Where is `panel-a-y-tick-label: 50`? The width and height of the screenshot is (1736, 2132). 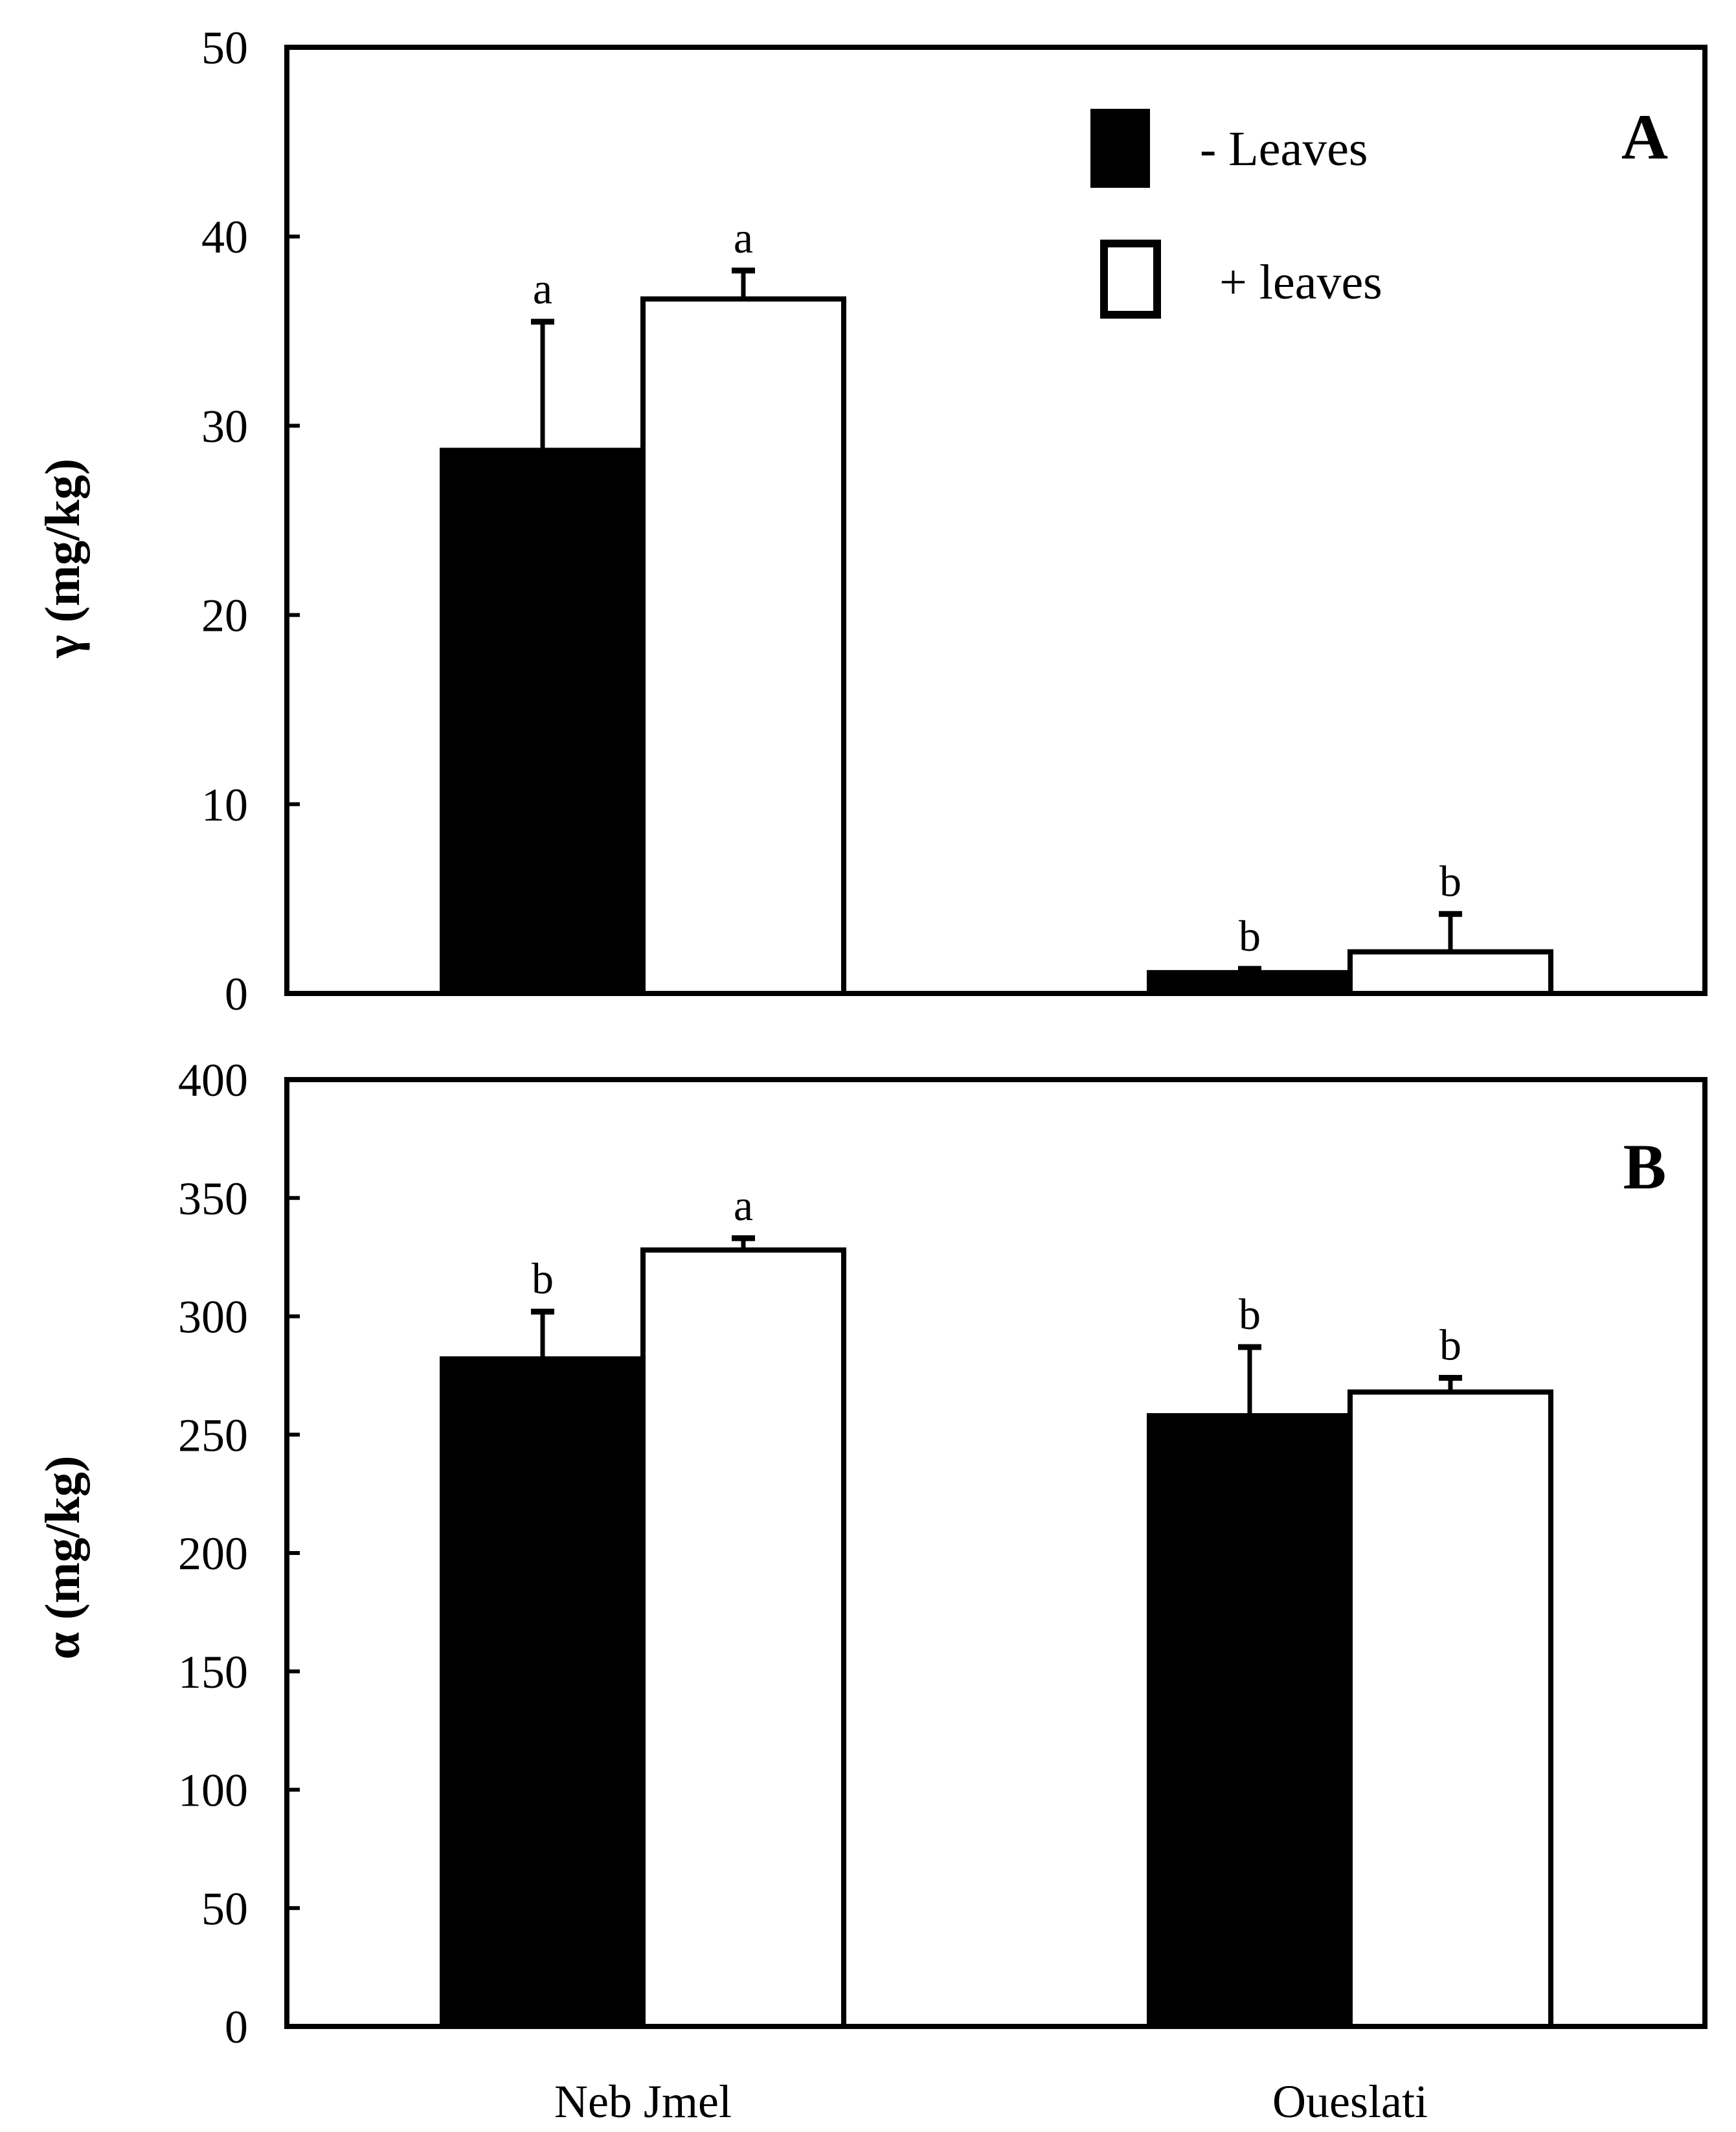 panel-a-y-tick-label: 50 is located at coordinates (225, 48).